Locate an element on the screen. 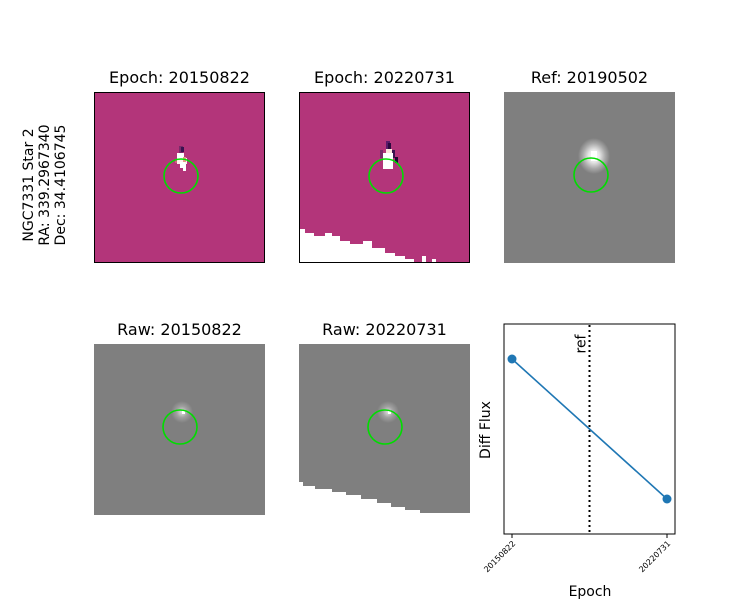 The height and width of the screenshot is (600, 750). diff-flux-chart: ref 20150822 20220731 Diff Flux Epoch is located at coordinates (577, 461).